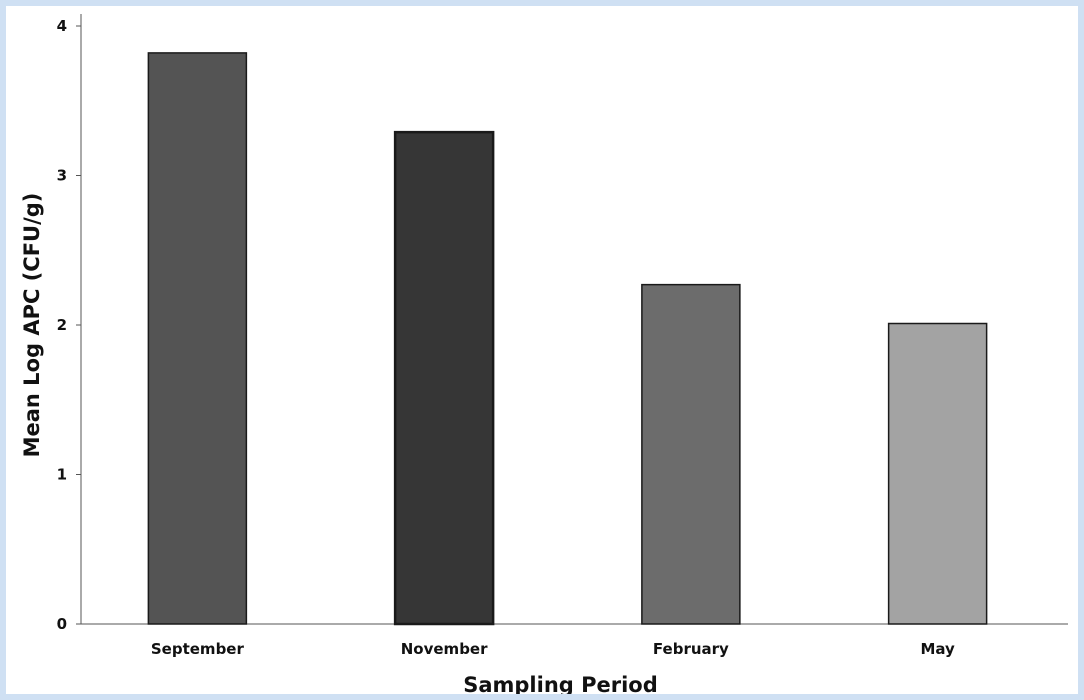  What do you see at coordinates (62, 176) in the screenshot?
I see `y-tick-label: 3` at bounding box center [62, 176].